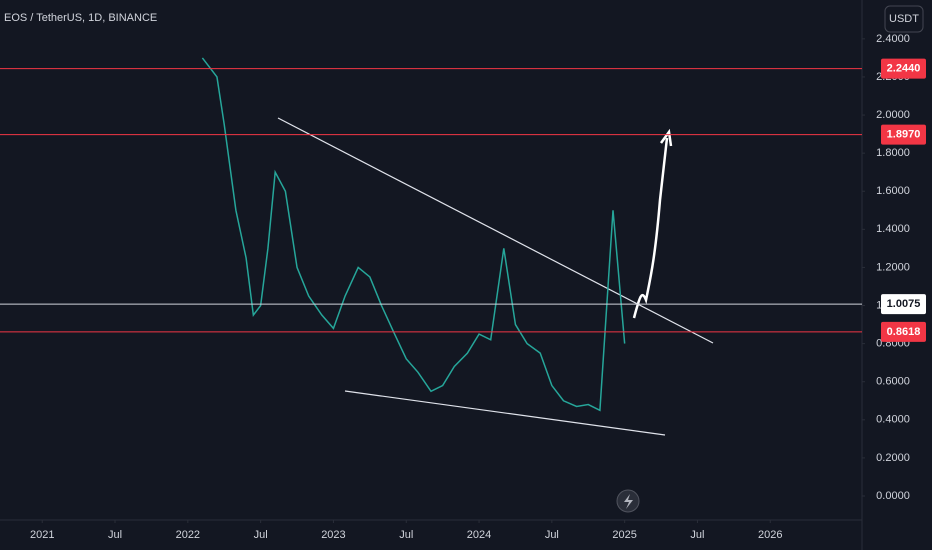 The image size is (932, 550). I want to click on x-tick-label: 2021, so click(42, 535).